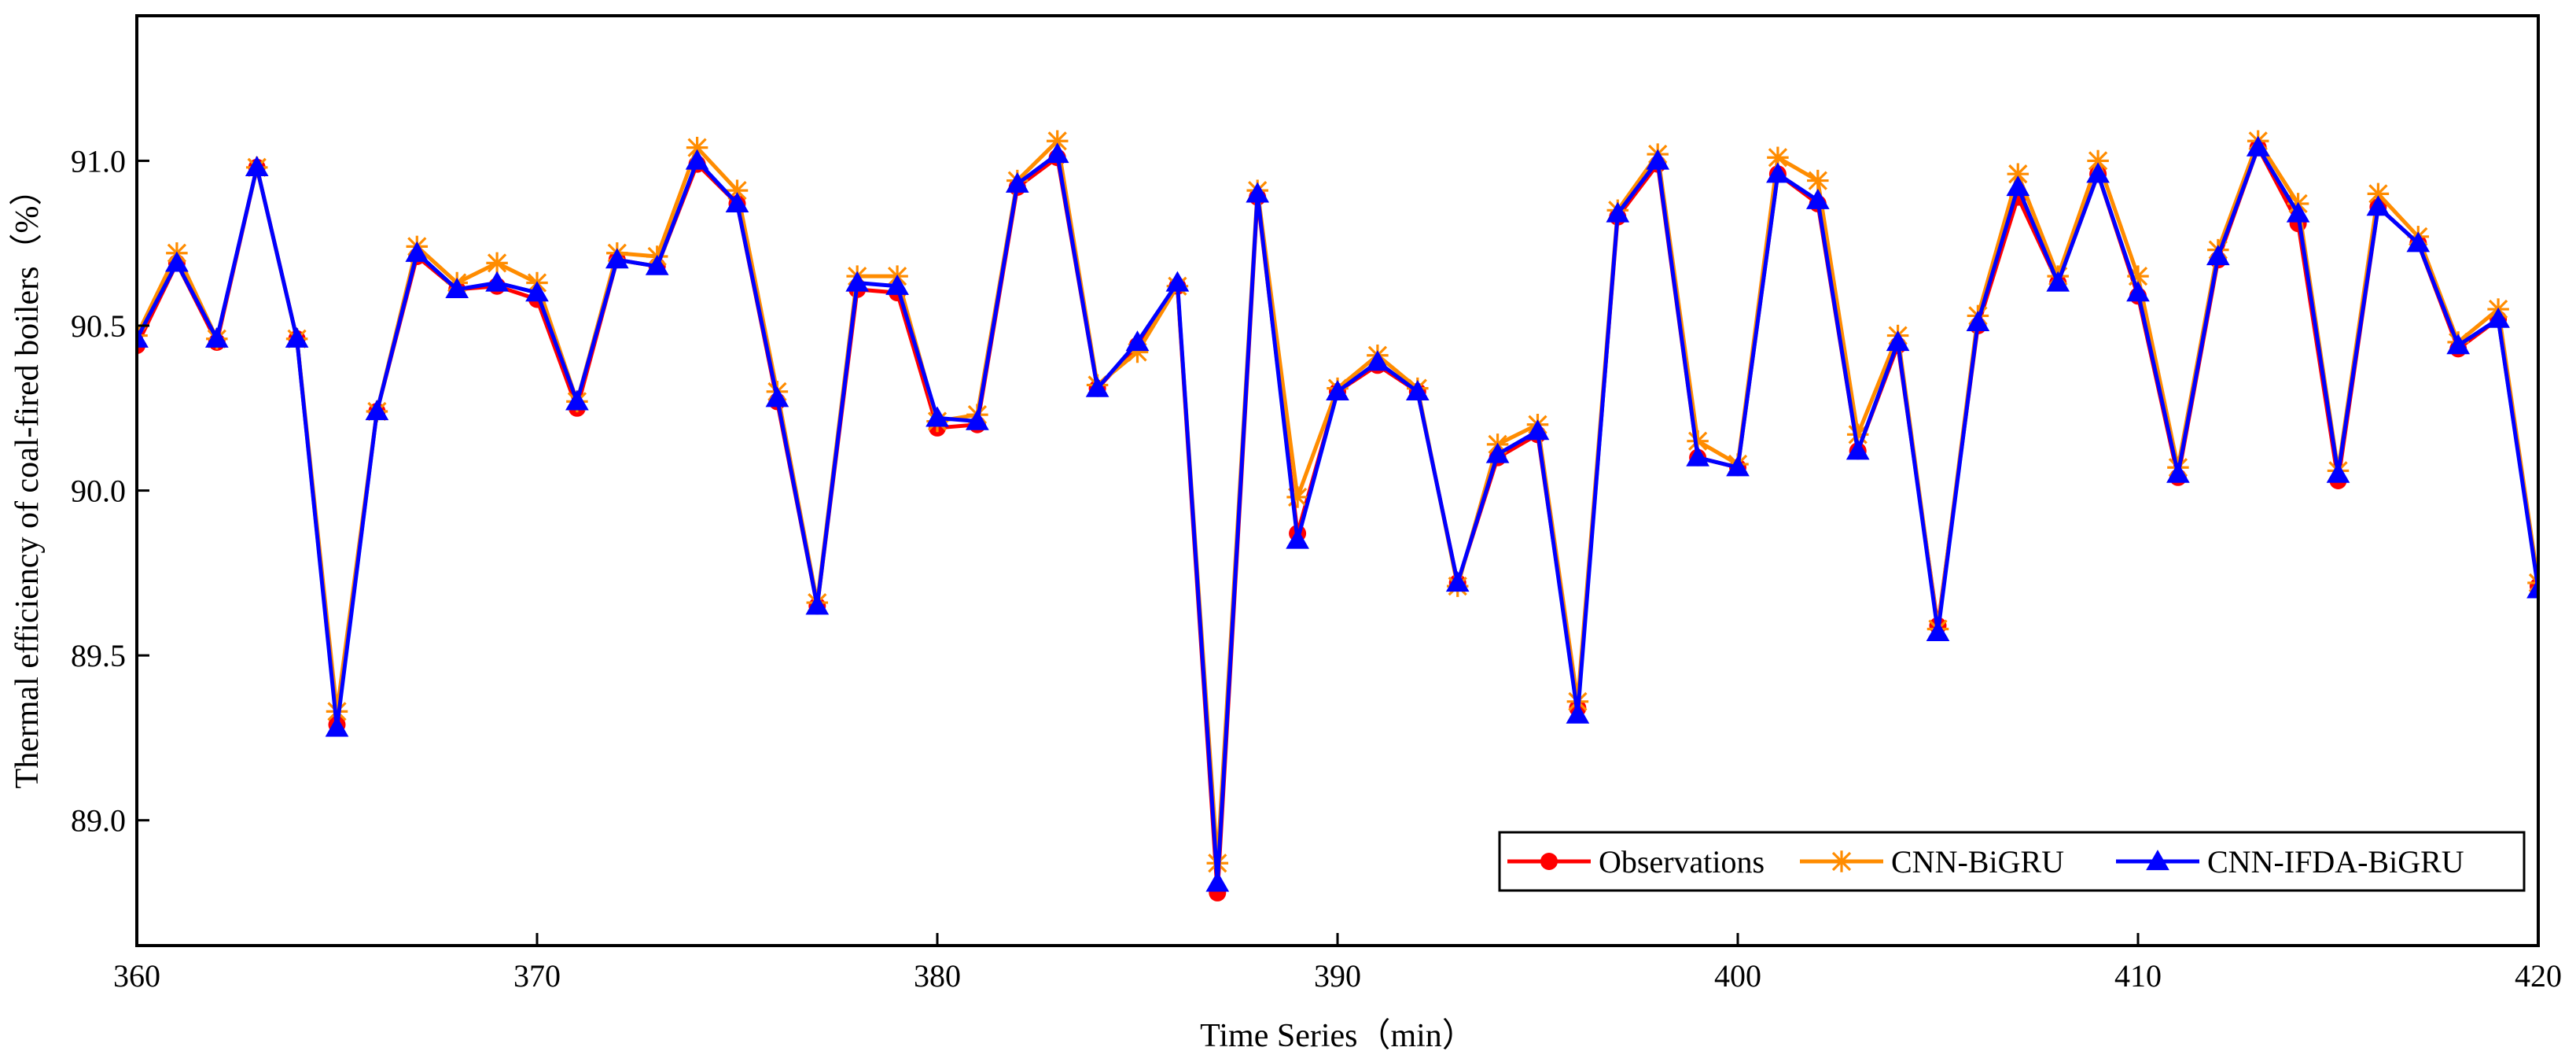 The height and width of the screenshot is (1062, 2576). I want to click on legend-marker-cnn-bigru, so click(1842, 861).